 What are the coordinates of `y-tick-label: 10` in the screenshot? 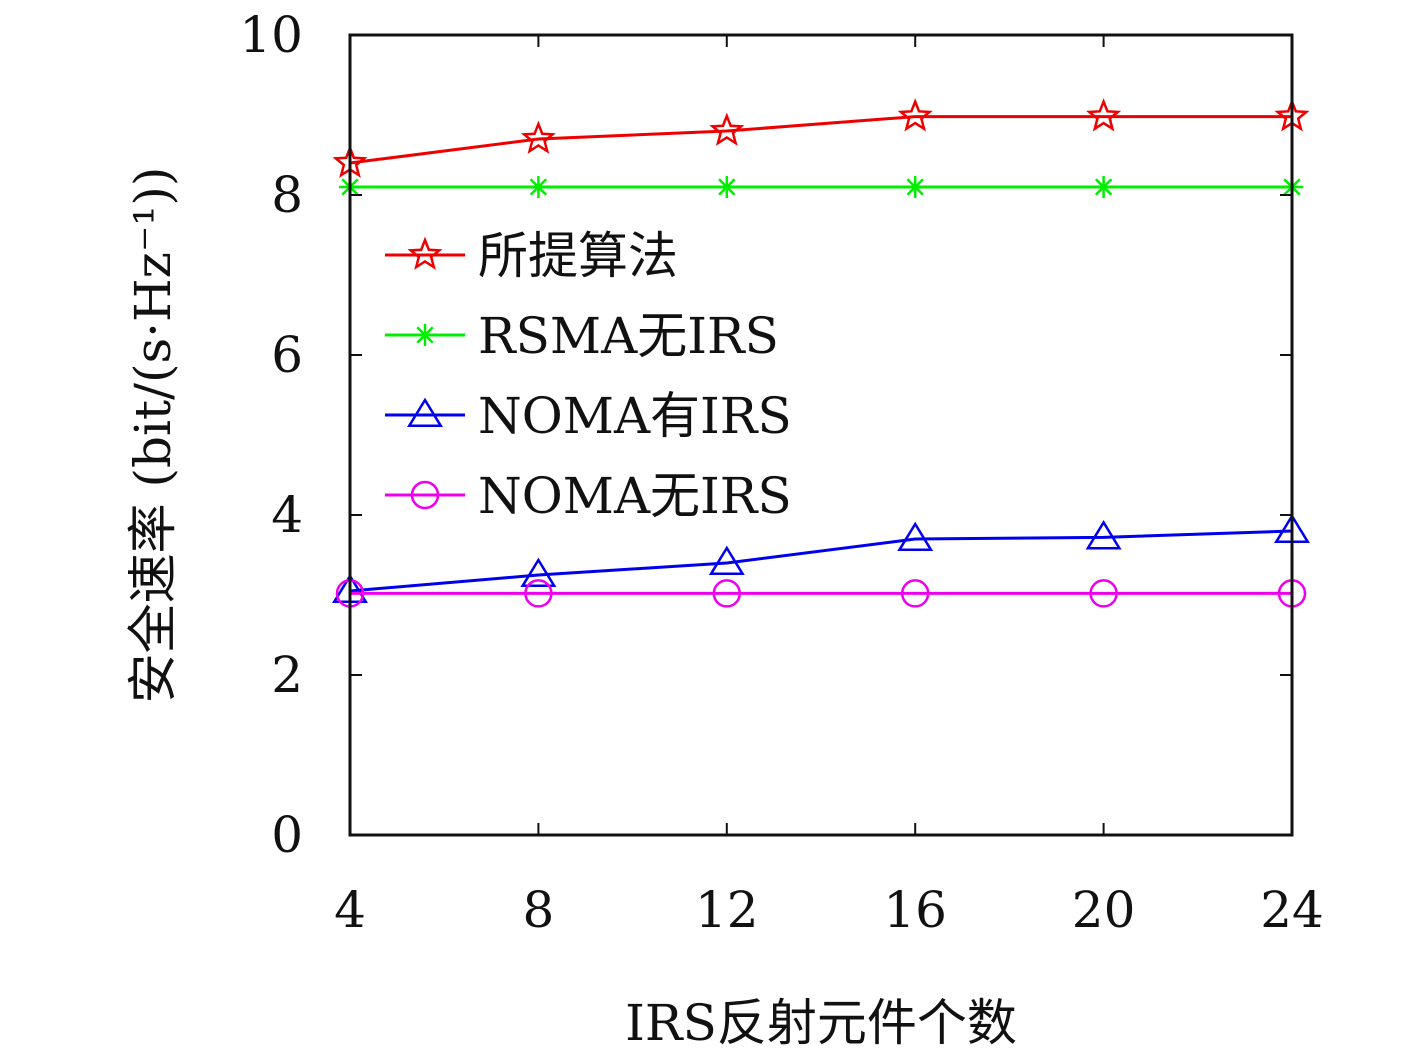 It's located at (271, 35).